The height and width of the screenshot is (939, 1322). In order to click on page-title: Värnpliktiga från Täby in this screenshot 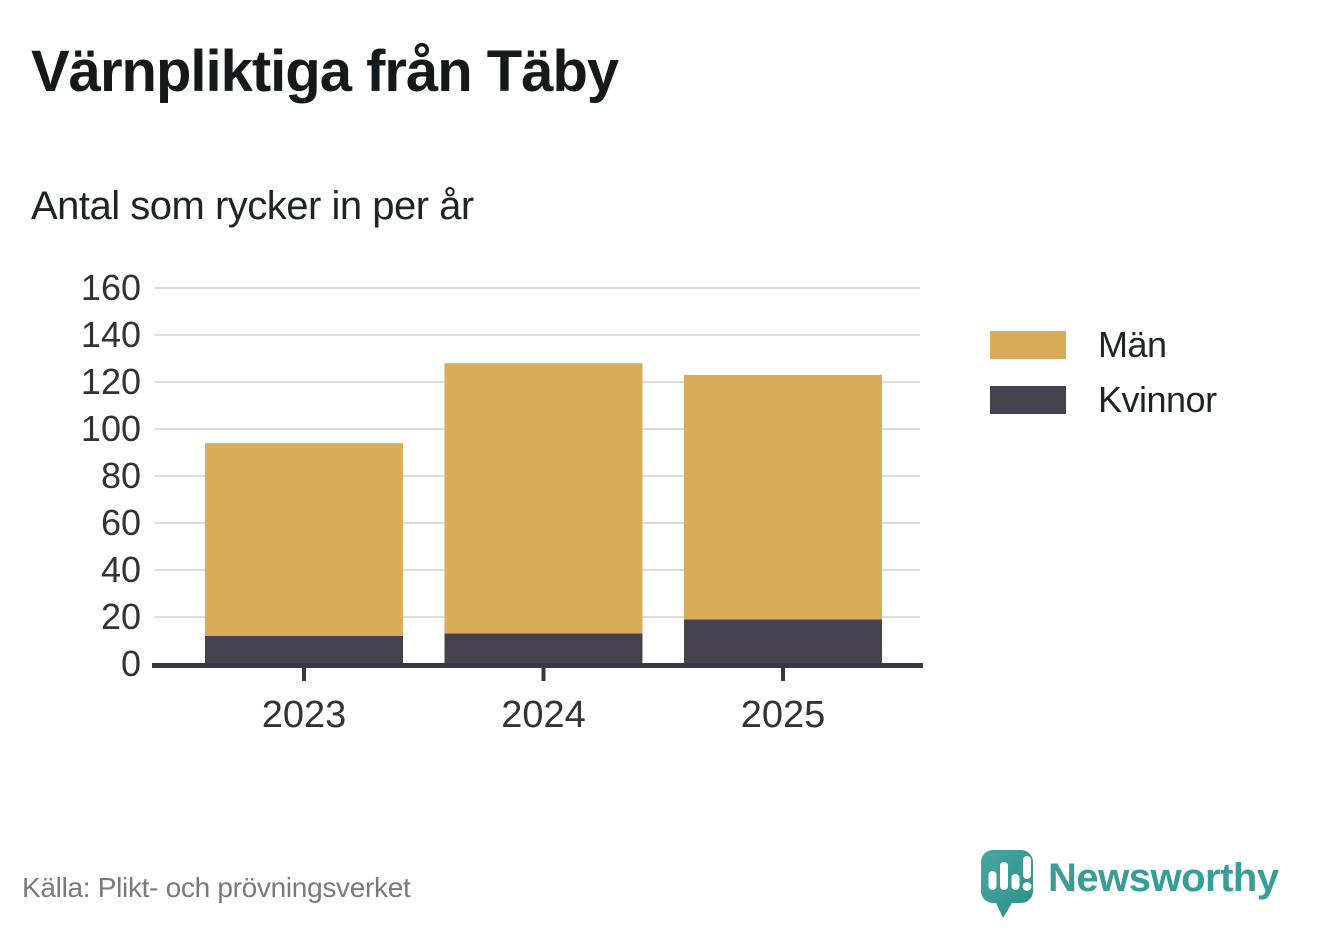, I will do `click(325, 71)`.